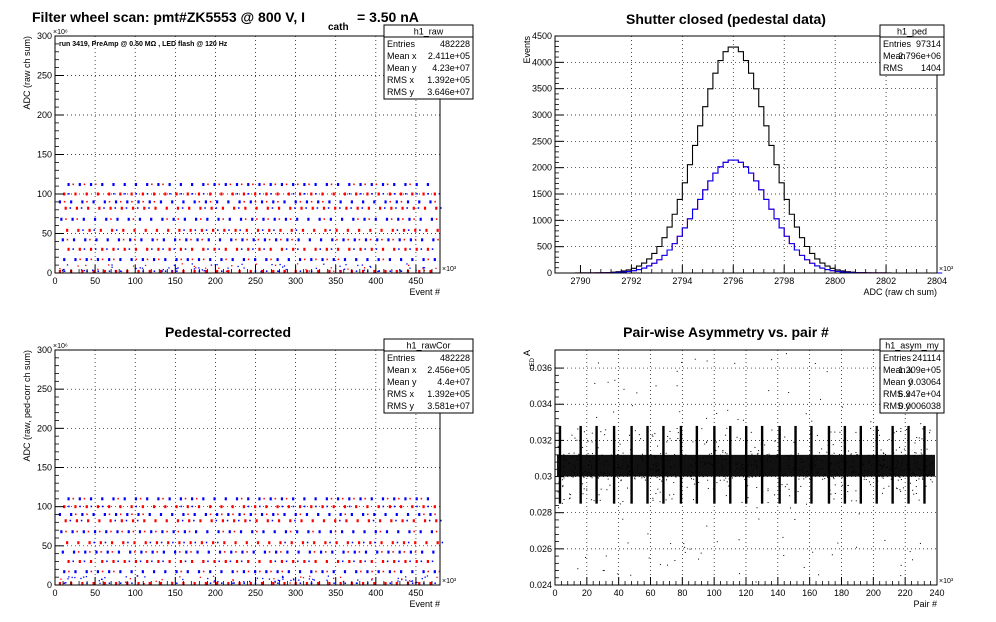 The height and width of the screenshot is (622, 996). Describe the element at coordinates (886, 281) in the screenshot. I see `x-tick-label: 2802` at that location.